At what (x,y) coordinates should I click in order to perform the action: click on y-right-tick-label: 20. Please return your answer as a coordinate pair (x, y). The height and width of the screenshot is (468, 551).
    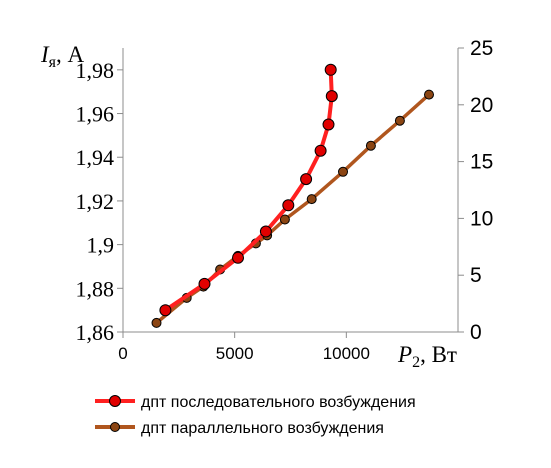
    Looking at the image, I should click on (481, 105).